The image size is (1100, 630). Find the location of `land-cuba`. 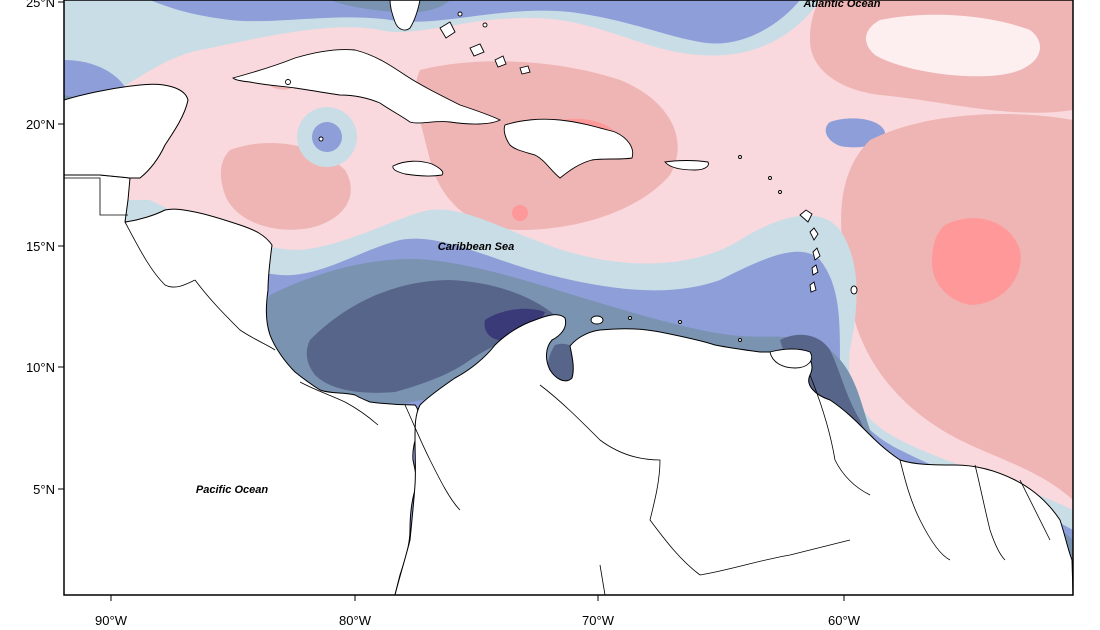

land-cuba is located at coordinates (367, 87).